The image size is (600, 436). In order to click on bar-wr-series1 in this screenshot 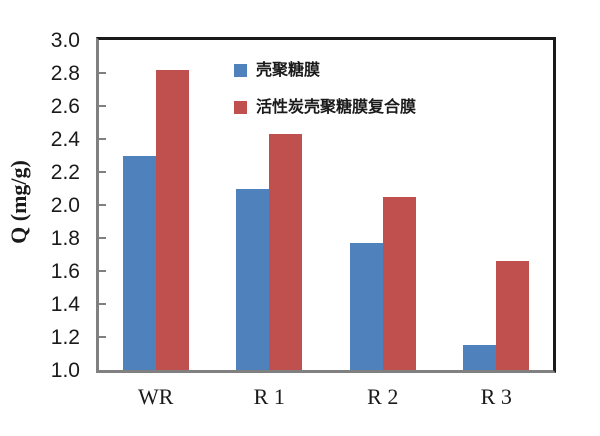, I will do `click(139, 262)`.